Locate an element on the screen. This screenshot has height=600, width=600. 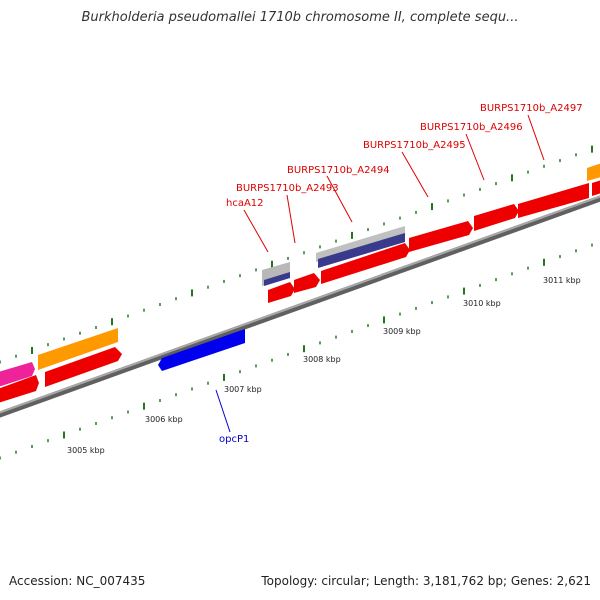
axis-label: 3010 kbp is located at coordinates (482, 303).